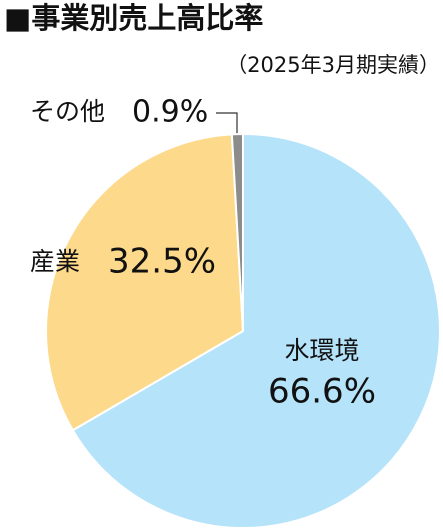 This screenshot has width=443, height=530. Describe the element at coordinates (133, 18) in the screenshot. I see `chart-title: ■事業別売上高比率` at that location.